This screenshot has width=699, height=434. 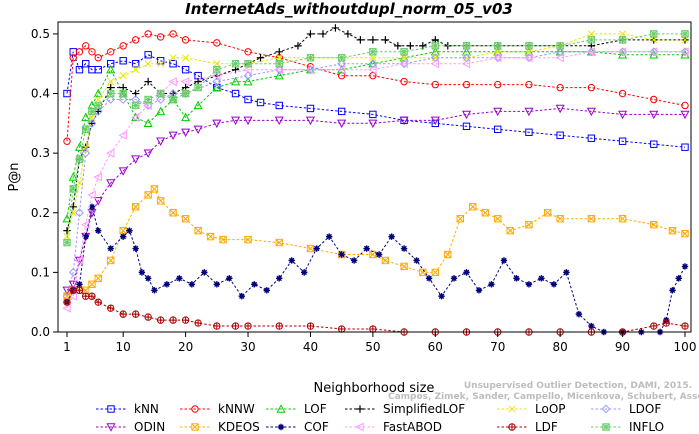 I want to click on legend-label-ldof: LDOF, so click(x=645, y=409).